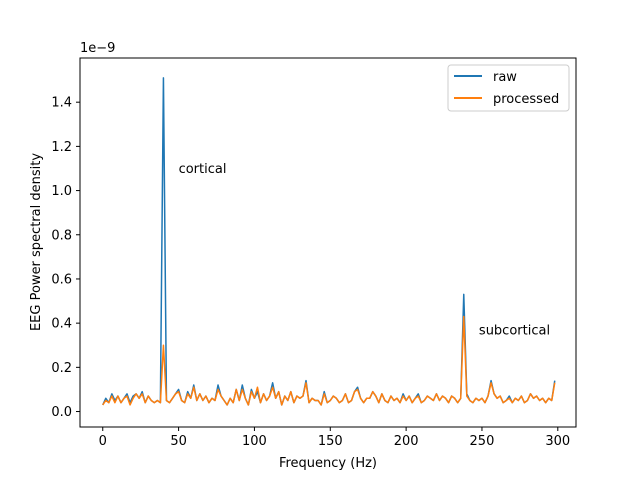 Image resolution: width=640 pixels, height=480 pixels. What do you see at coordinates (61, 103) in the screenshot?
I see `y-tick-label: 1.4` at bounding box center [61, 103].